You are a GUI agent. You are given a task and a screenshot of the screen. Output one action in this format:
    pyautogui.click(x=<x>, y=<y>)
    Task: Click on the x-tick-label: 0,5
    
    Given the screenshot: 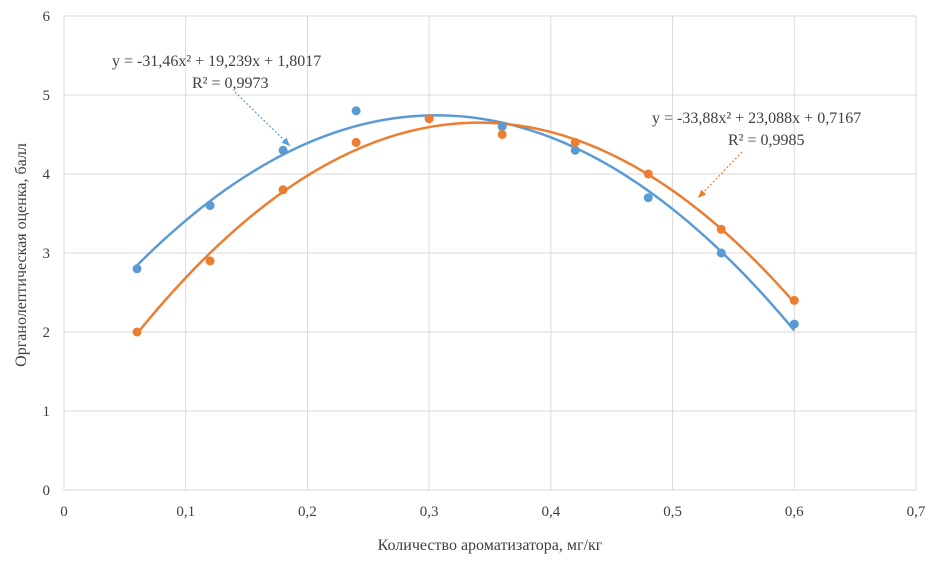 What is the action you would take?
    pyautogui.click(x=672, y=512)
    